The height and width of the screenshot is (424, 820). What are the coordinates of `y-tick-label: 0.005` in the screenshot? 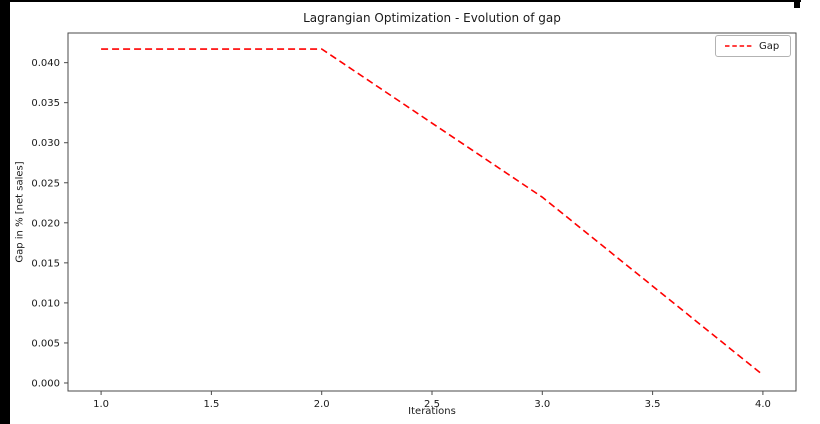 It's located at (45, 343).